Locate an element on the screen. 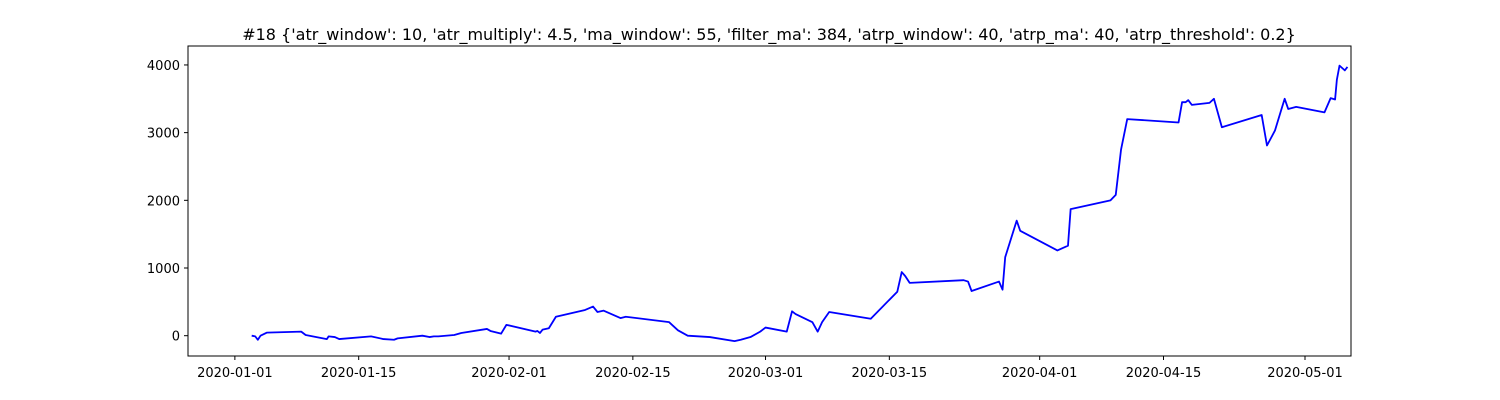 This screenshot has width=1500, height=400. y-tick-label: 1000 is located at coordinates (163, 269).